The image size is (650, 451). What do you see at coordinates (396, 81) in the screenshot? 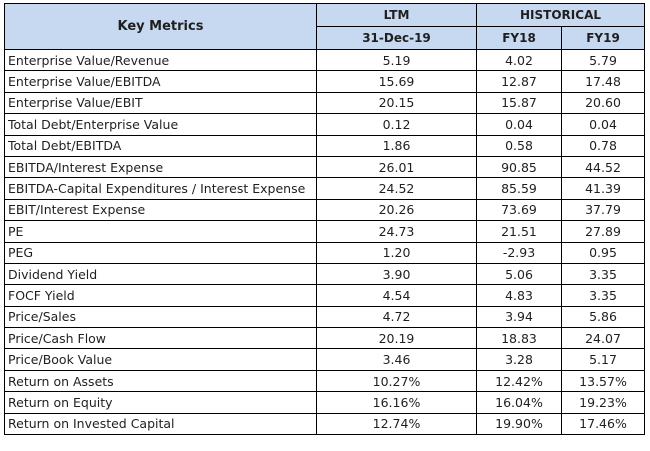
I see `ltm-value-cell: 15.69` at bounding box center [396, 81].